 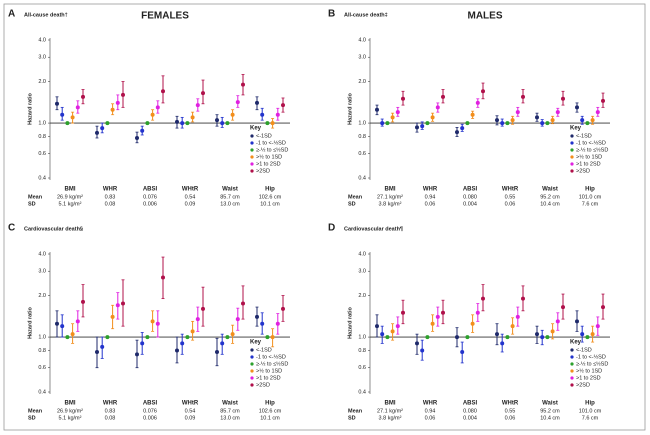 What do you see at coordinates (590, 418) in the screenshot?
I see `sd-value: 7.6 cm` at bounding box center [590, 418].